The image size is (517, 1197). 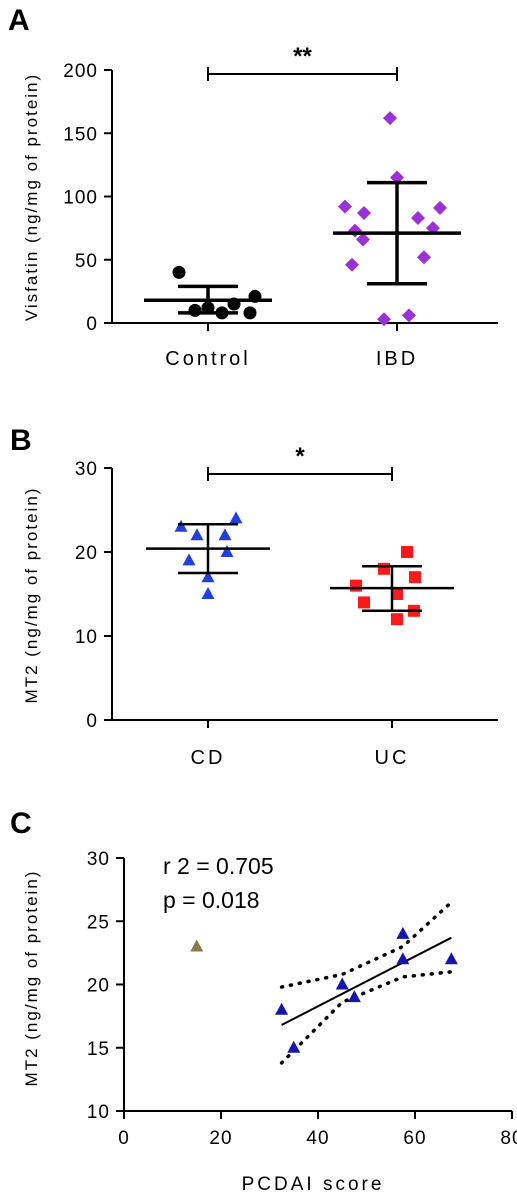 I want to click on confidence-band-lower, so click(x=366, y=1017).